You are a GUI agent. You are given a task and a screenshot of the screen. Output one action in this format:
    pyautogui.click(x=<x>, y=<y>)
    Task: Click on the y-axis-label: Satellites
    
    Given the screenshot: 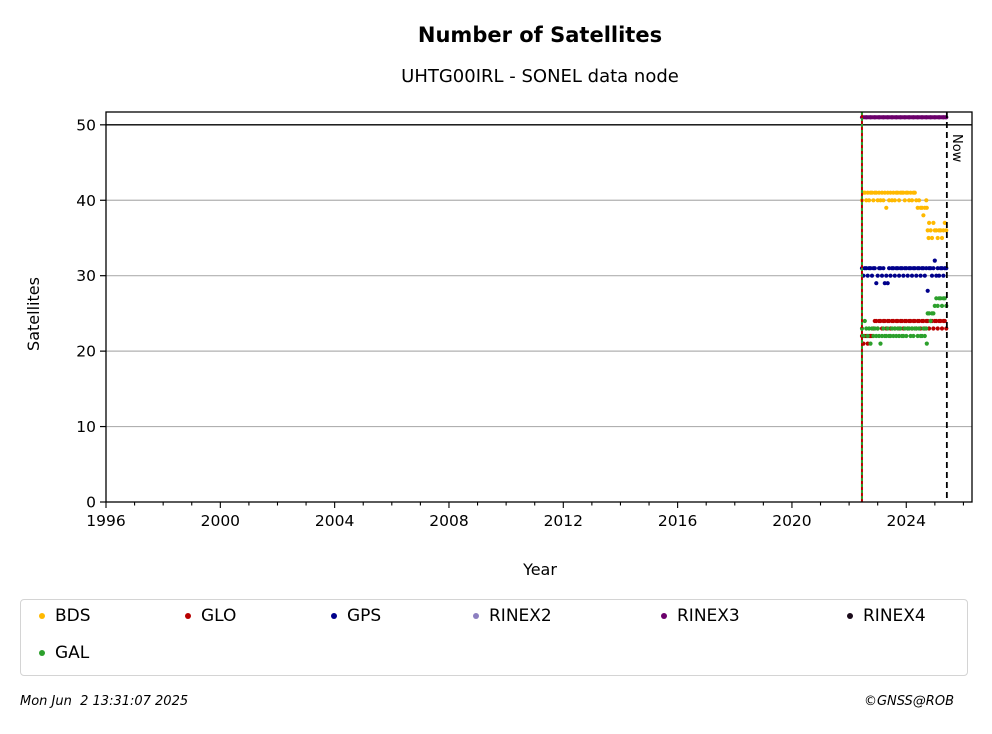 What is the action you would take?
    pyautogui.click(x=33, y=314)
    